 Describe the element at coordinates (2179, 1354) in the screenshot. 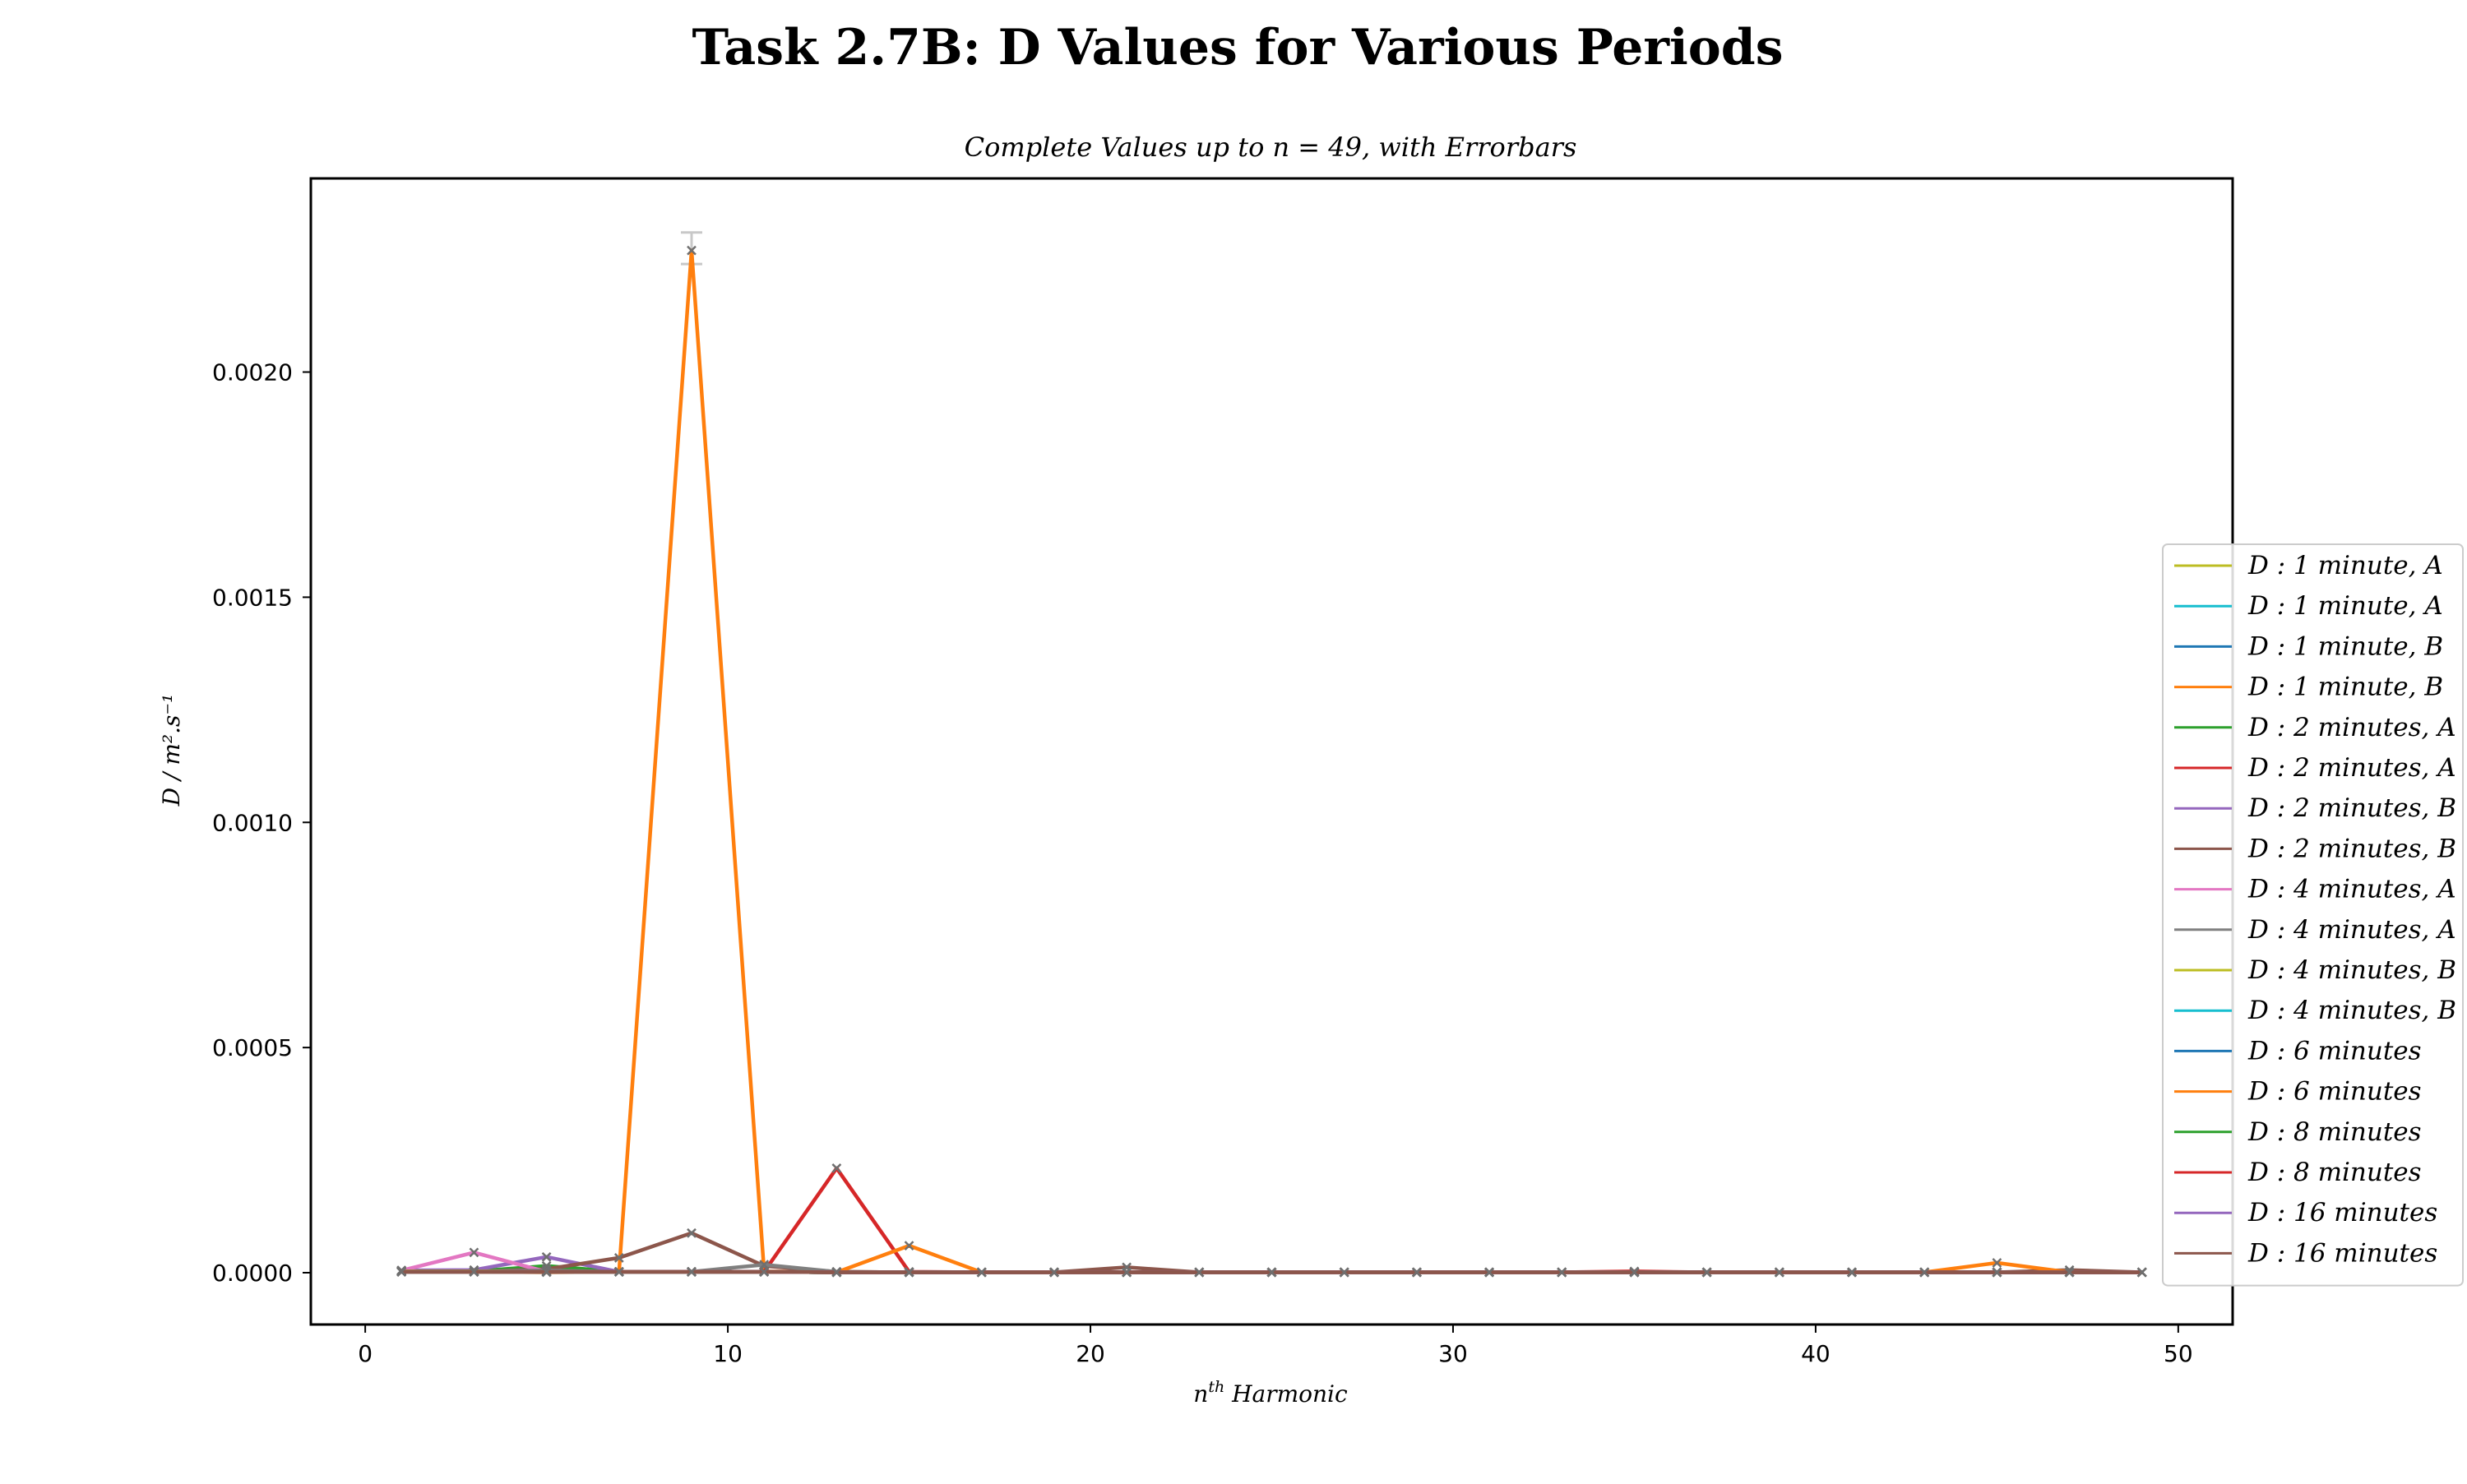

I see `x-tick-label: 50` at that location.